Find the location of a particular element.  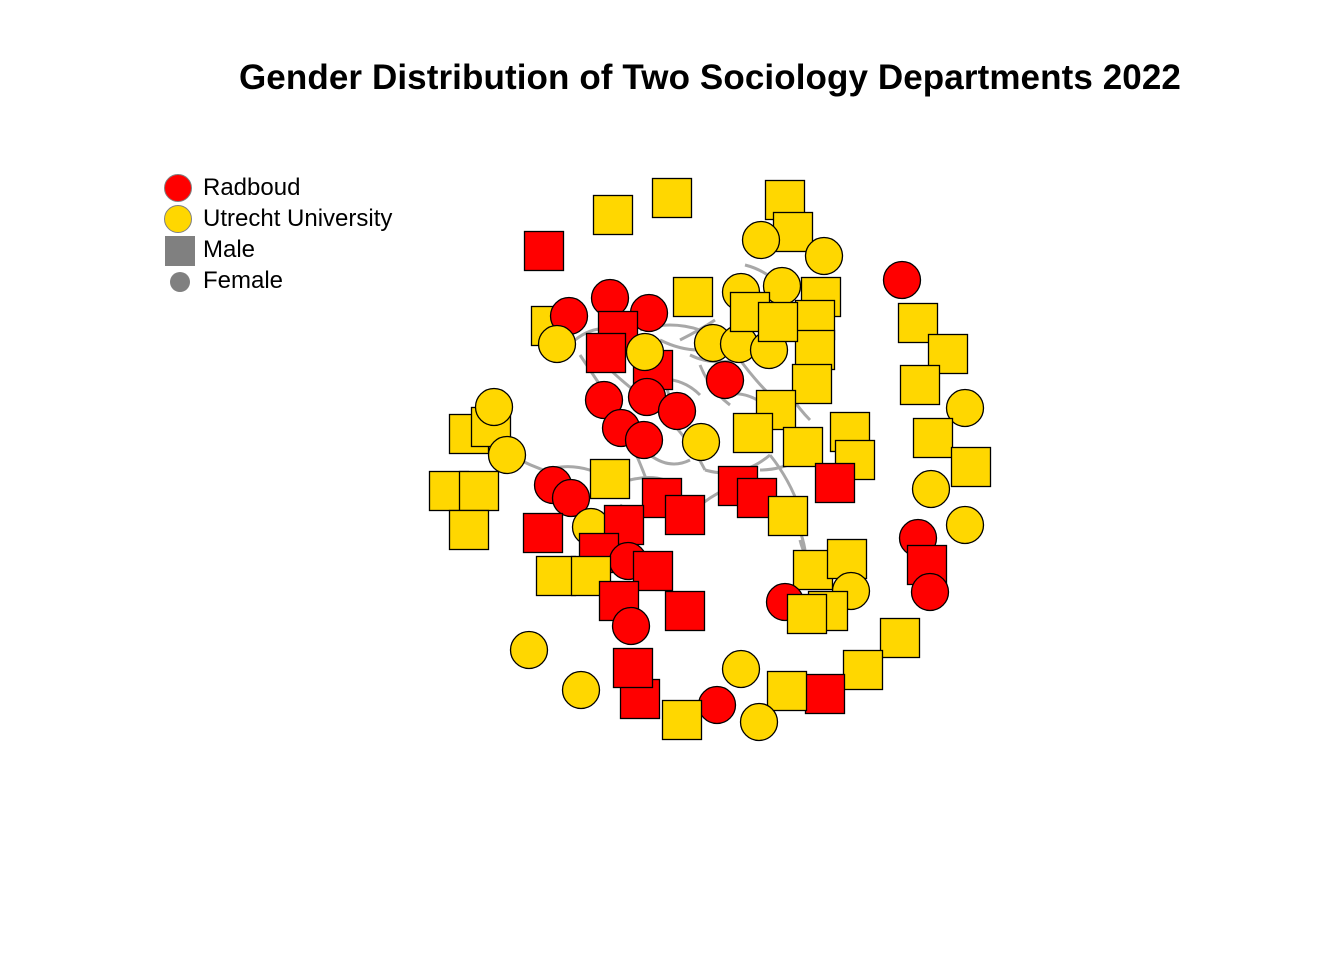

legend-label-radboud: Radboud is located at coordinates (252, 187).